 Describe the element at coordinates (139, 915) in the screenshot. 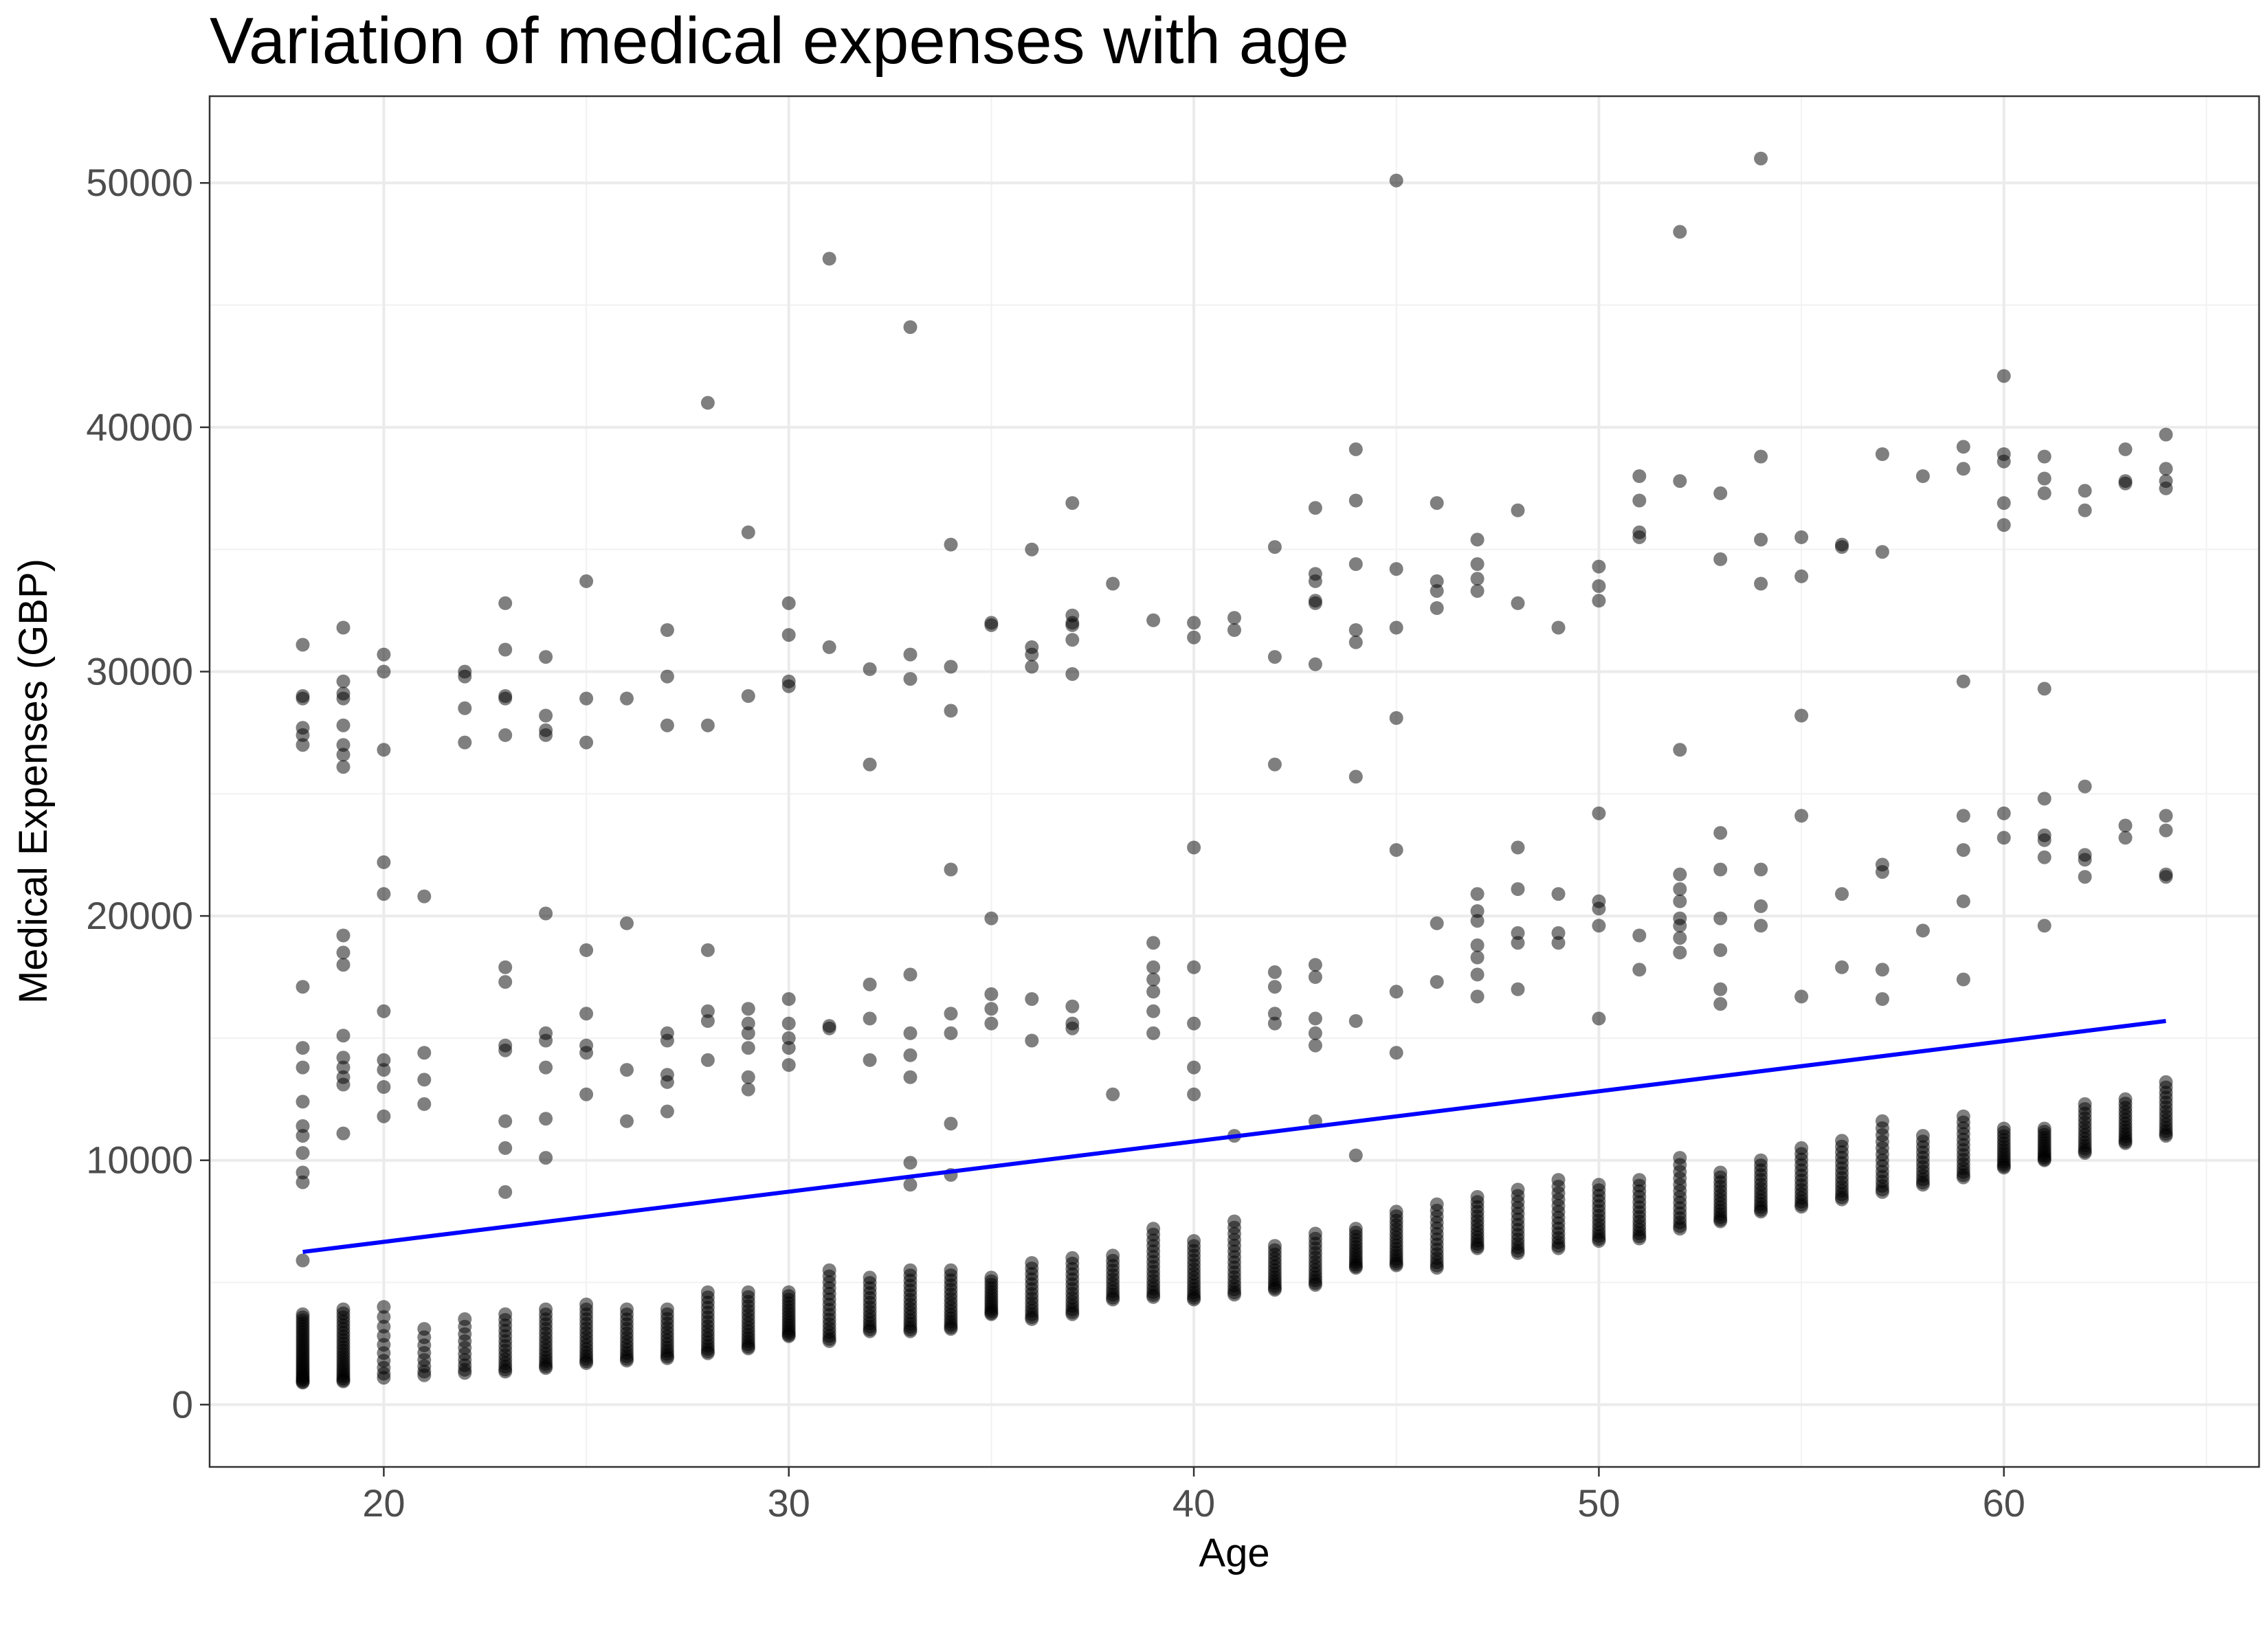

I see `y-tick-label: 20000` at that location.